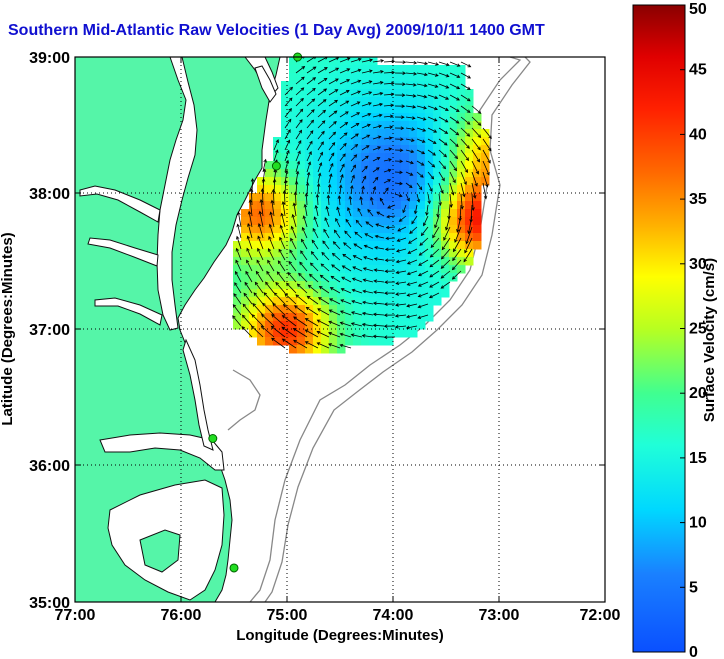 The width and height of the screenshot is (724, 659). What do you see at coordinates (160, 551) in the screenshot?
I see `pamlico-island` at bounding box center [160, 551].